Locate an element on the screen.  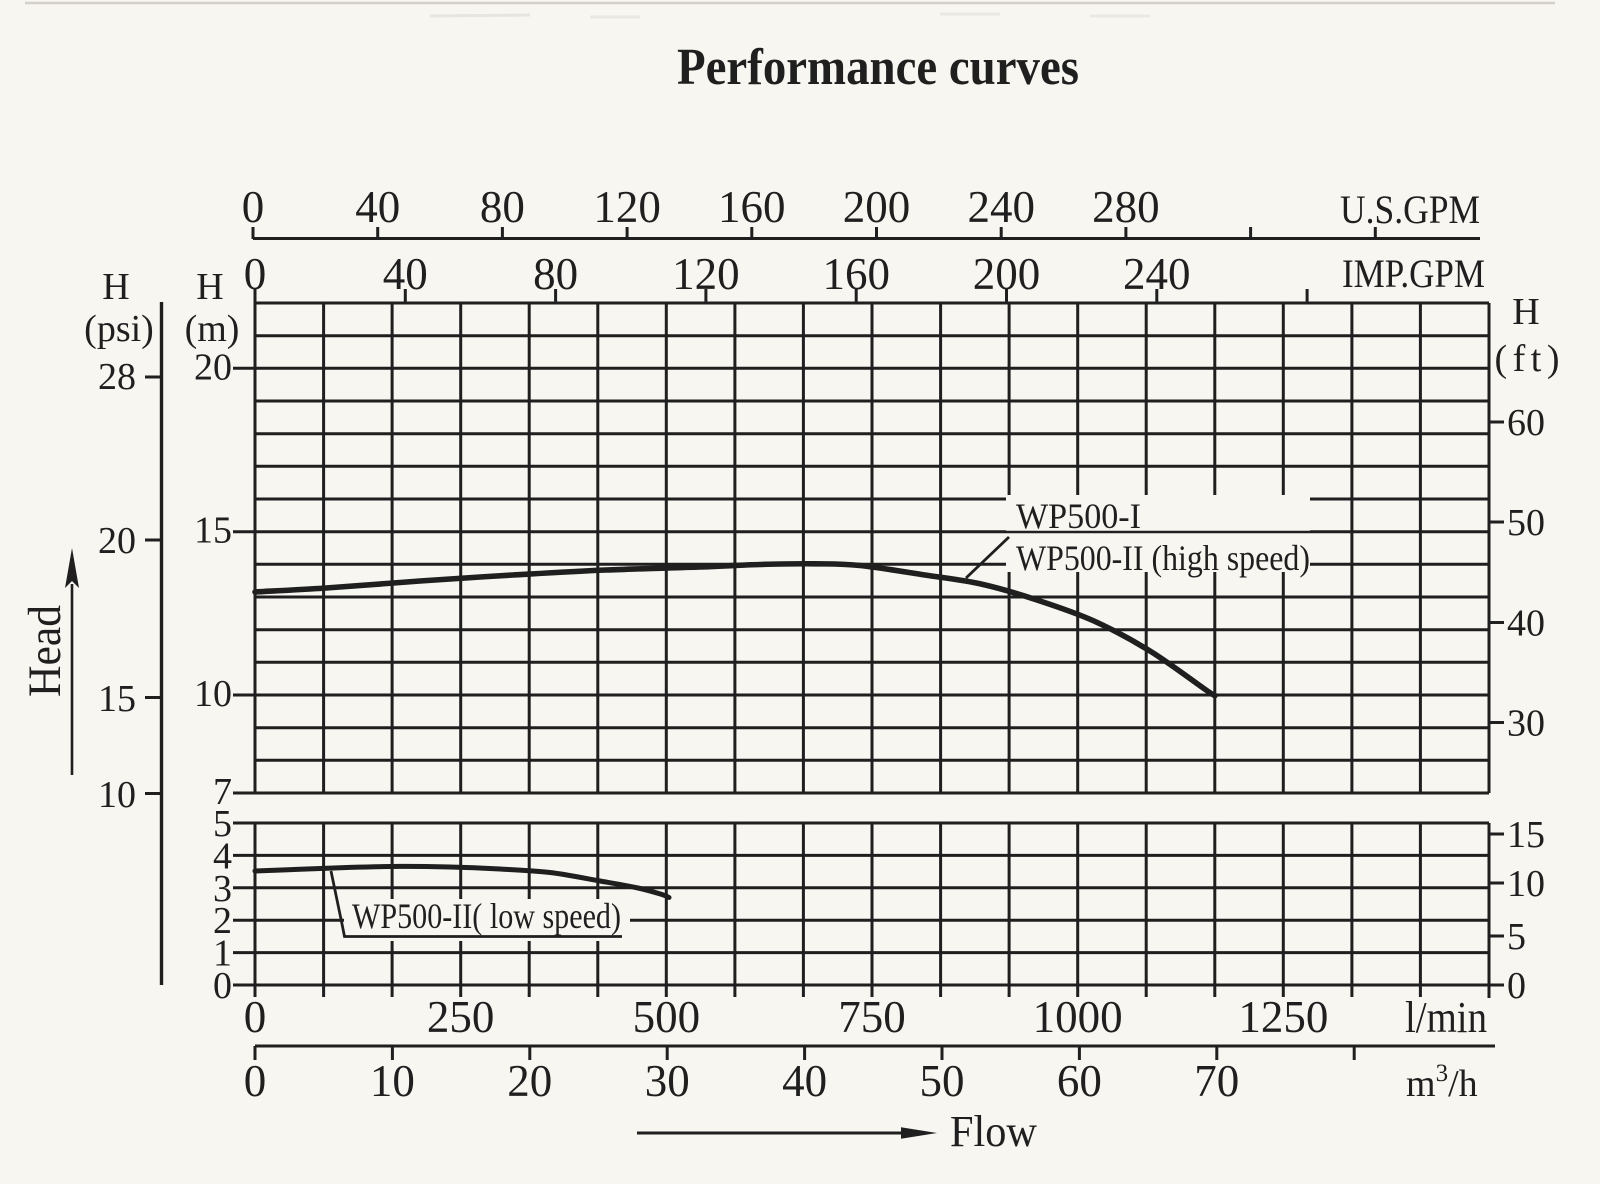
svg-text: IMP.GPM is located at coordinates (1413, 273).